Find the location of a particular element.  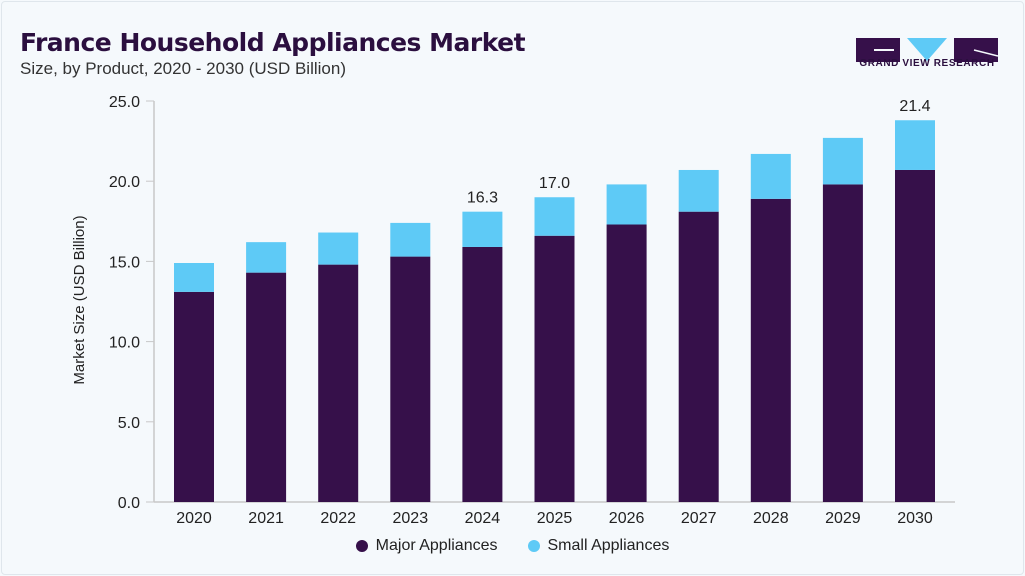

data-label-2024: 16.3 is located at coordinates (482, 198).